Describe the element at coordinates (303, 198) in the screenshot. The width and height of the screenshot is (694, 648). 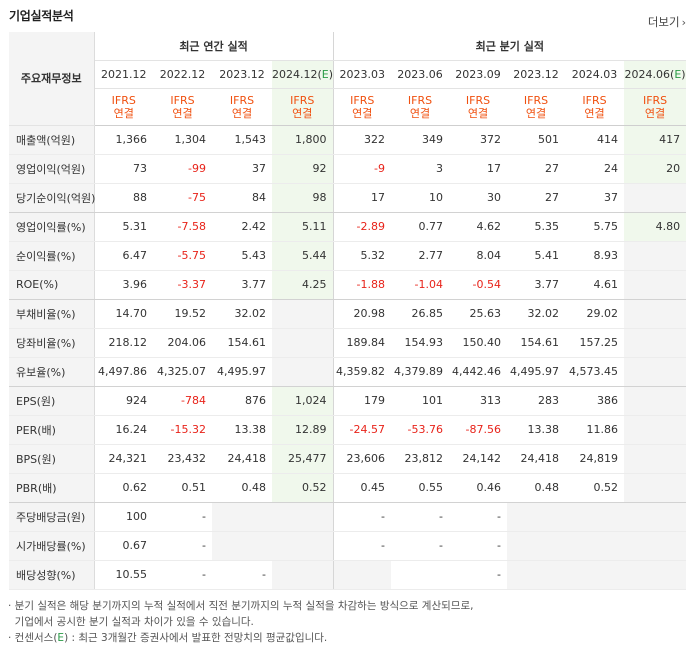
I see `table-cell: 98` at that location.